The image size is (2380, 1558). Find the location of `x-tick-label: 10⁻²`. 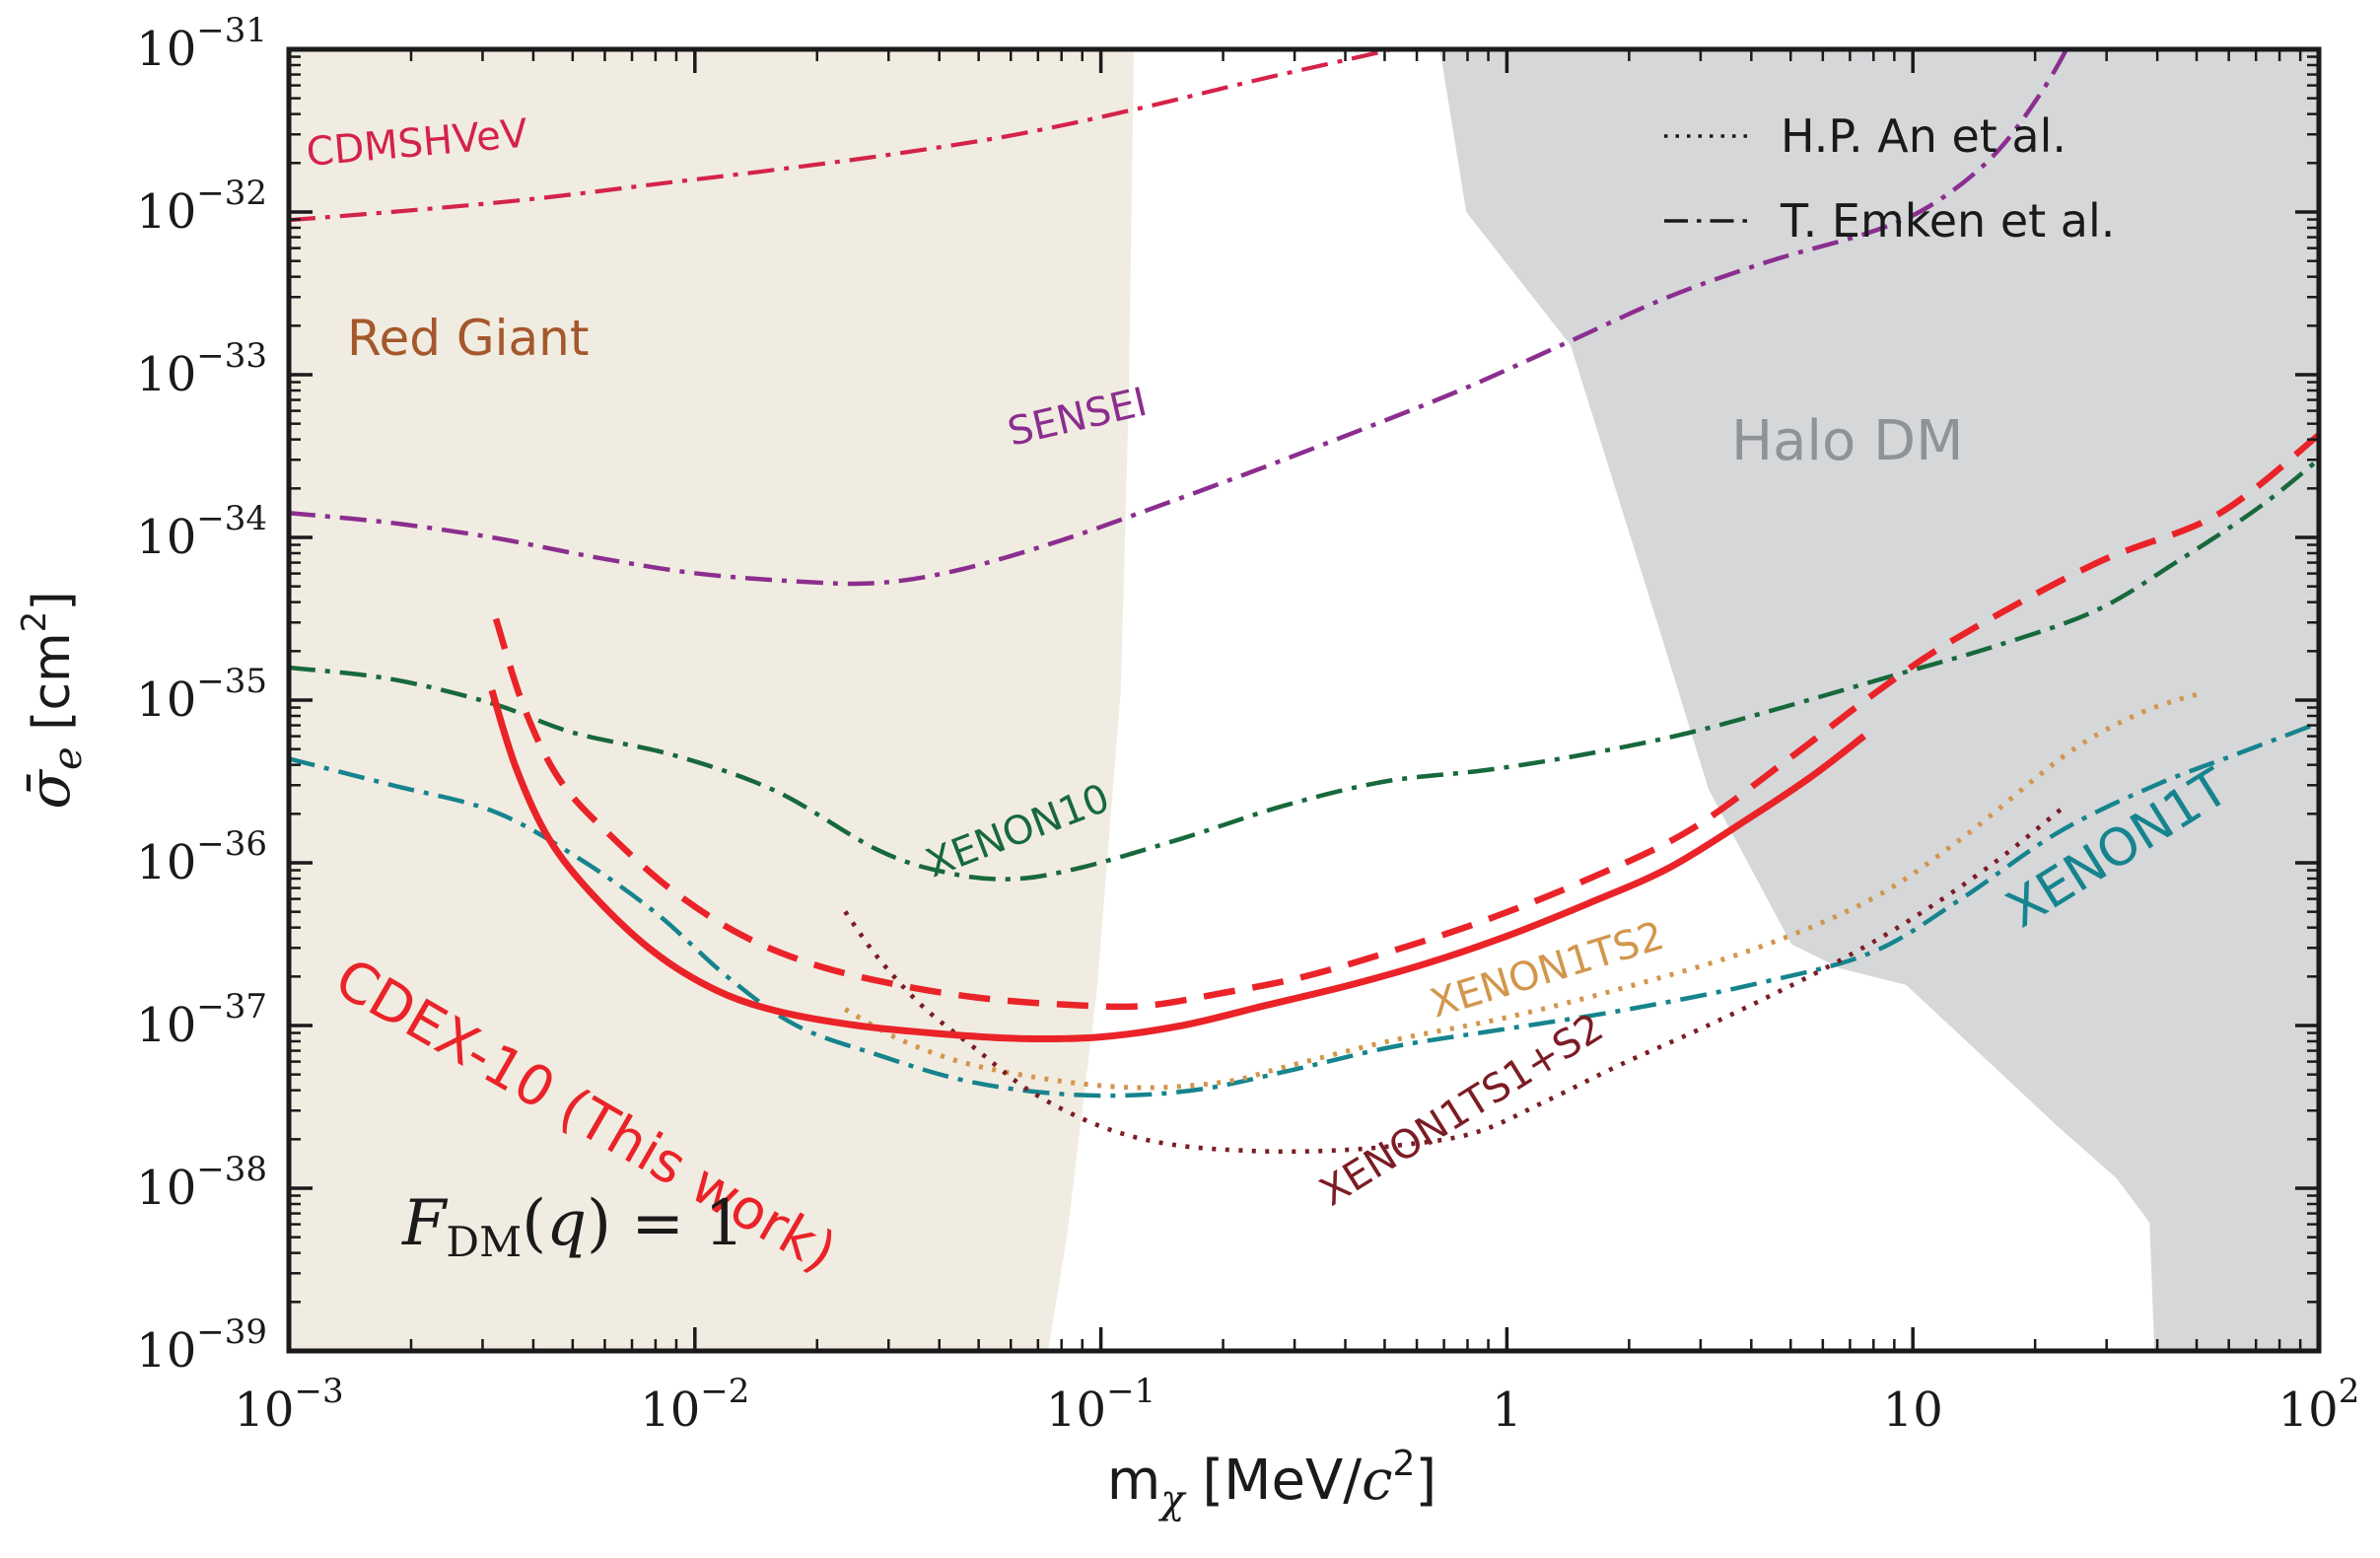

x-tick-label: 10⁻² is located at coordinates (694, 1405).